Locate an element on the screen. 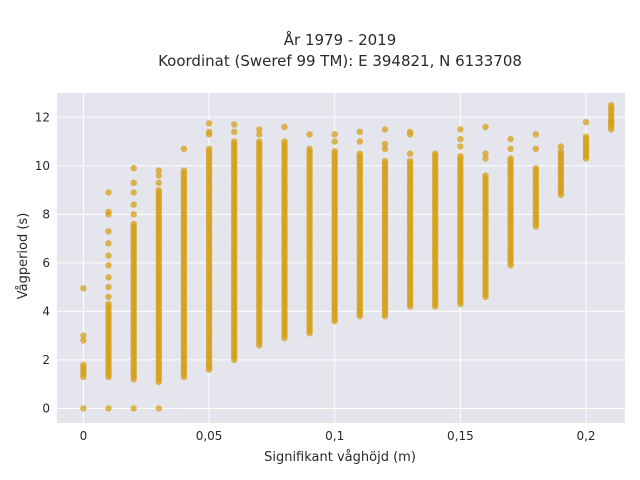 The image size is (640, 480). x-tick-label: 0,05 is located at coordinates (209, 436).